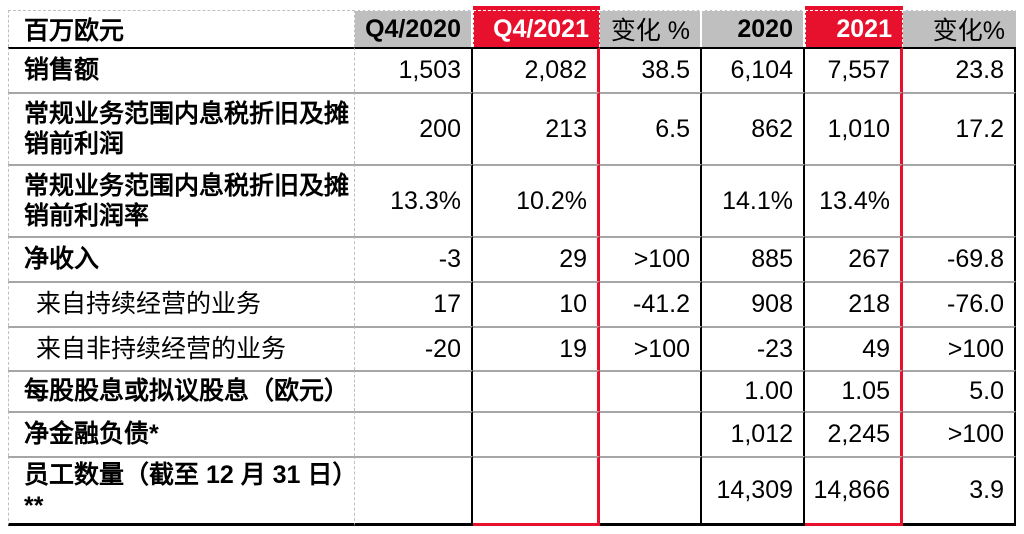  I want to click on cell: 1.05, so click(854, 390).